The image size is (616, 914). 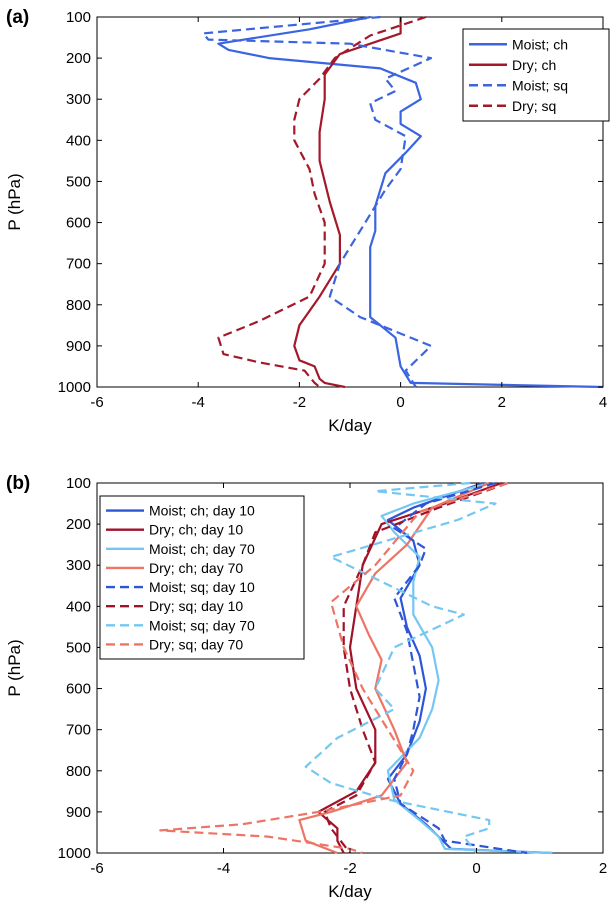 What do you see at coordinates (202, 587) in the screenshot?
I see `legend-entry-label: Moist; sq; day 10` at bounding box center [202, 587].